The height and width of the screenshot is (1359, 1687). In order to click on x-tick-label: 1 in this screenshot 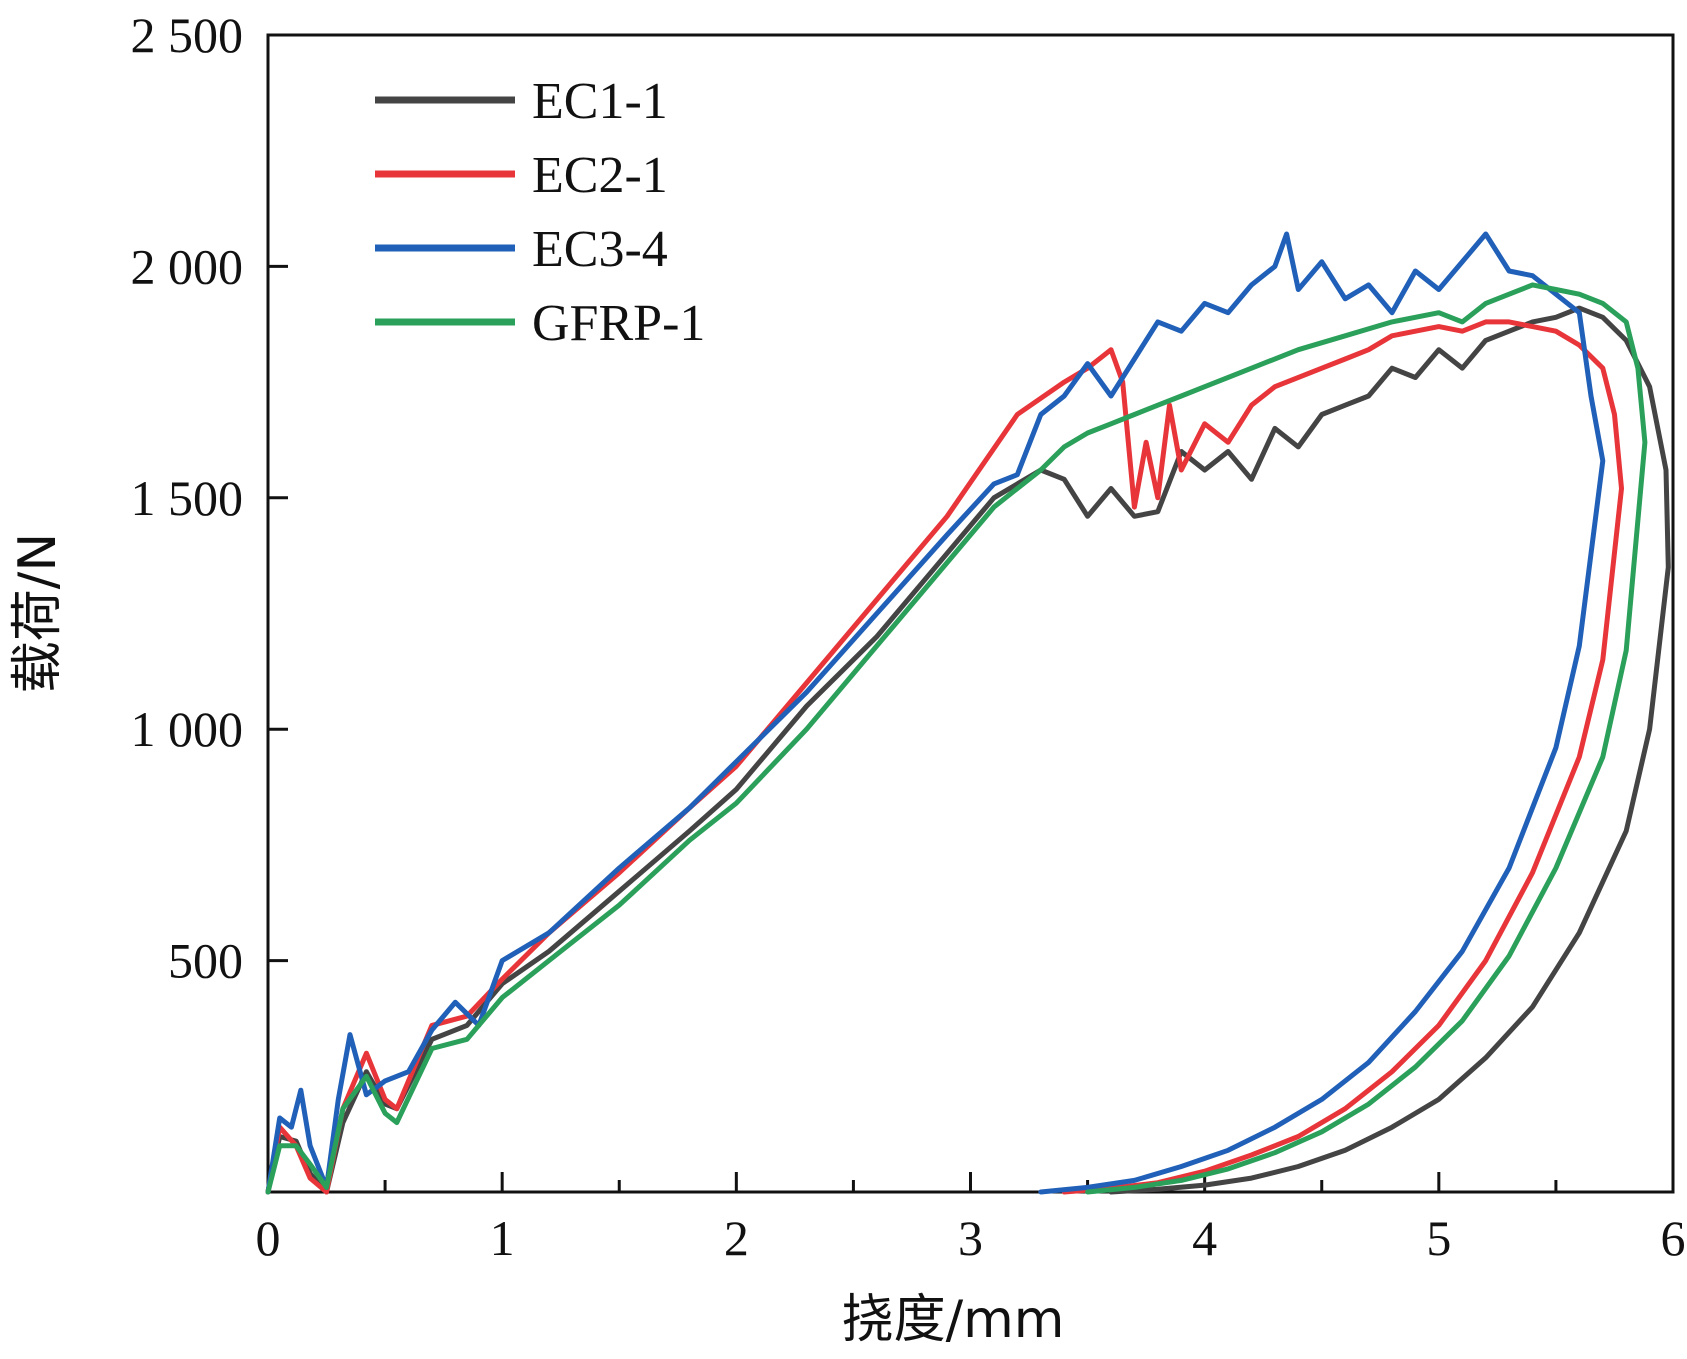, I will do `click(502, 1238)`.